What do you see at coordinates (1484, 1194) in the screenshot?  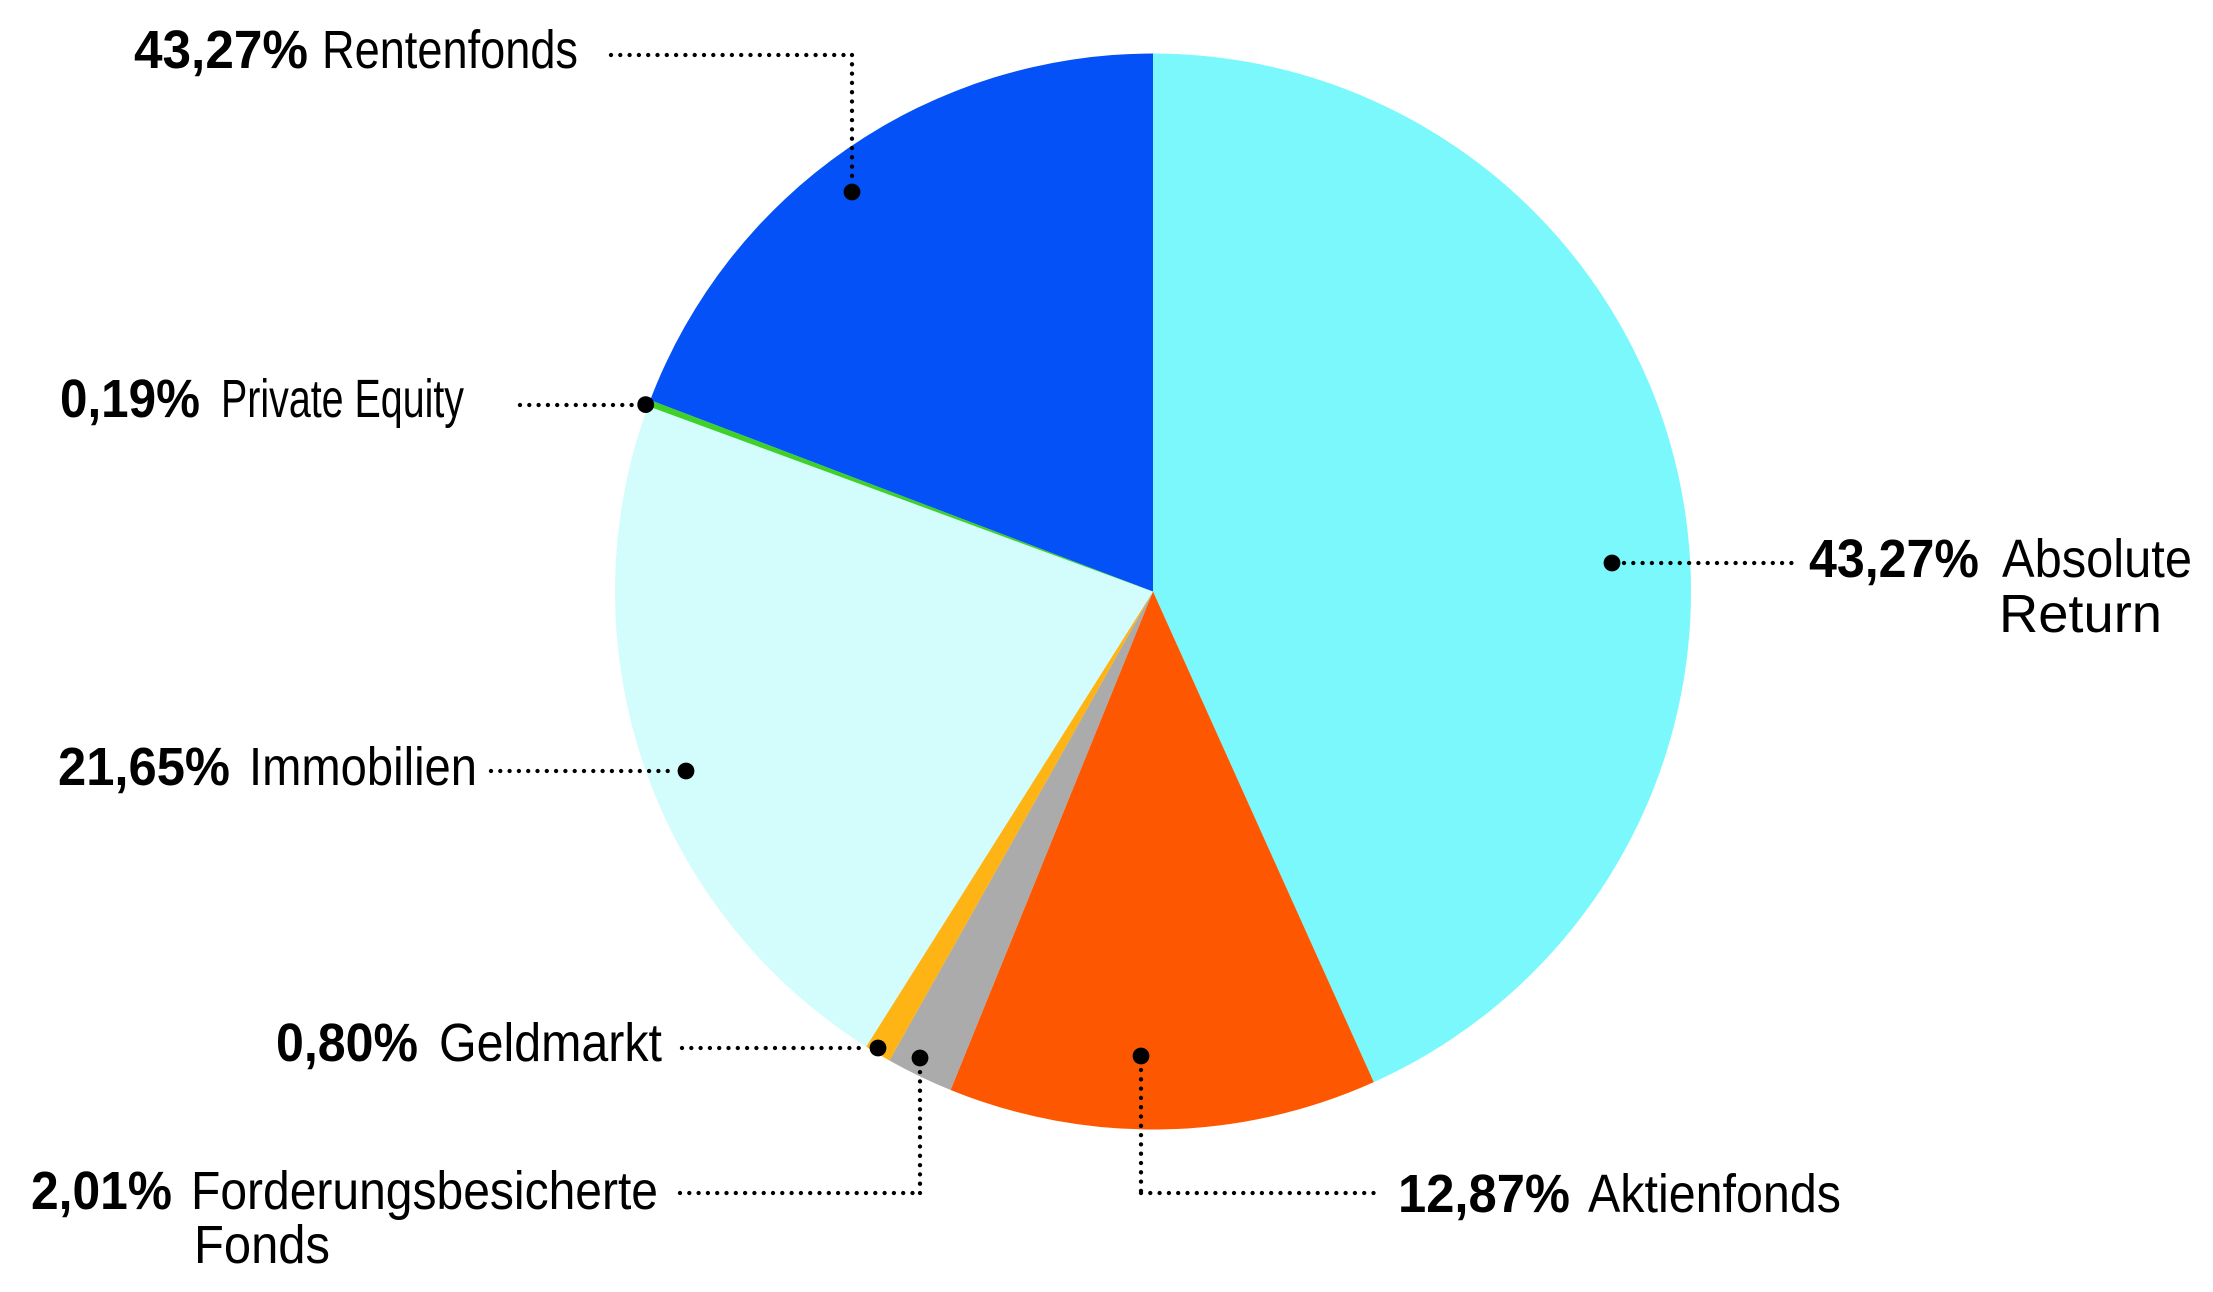 I see `svg-text: 12,87%` at bounding box center [1484, 1194].